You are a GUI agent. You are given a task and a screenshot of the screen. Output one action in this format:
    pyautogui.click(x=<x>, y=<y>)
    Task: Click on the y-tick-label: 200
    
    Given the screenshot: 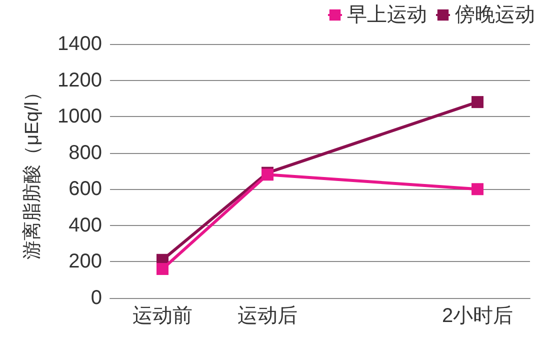 What is the action you would take?
    pyautogui.click(x=85, y=261)
    